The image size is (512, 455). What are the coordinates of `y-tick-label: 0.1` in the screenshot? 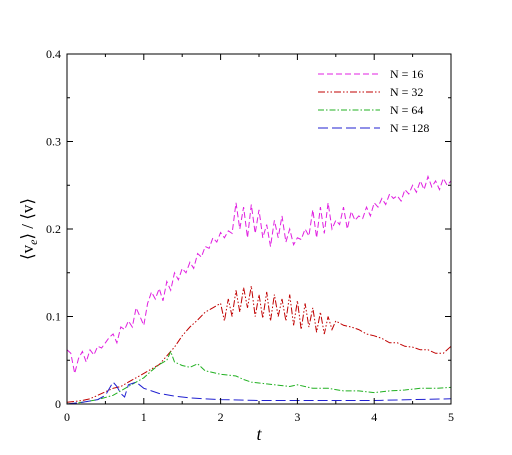 It's located at (53, 317).